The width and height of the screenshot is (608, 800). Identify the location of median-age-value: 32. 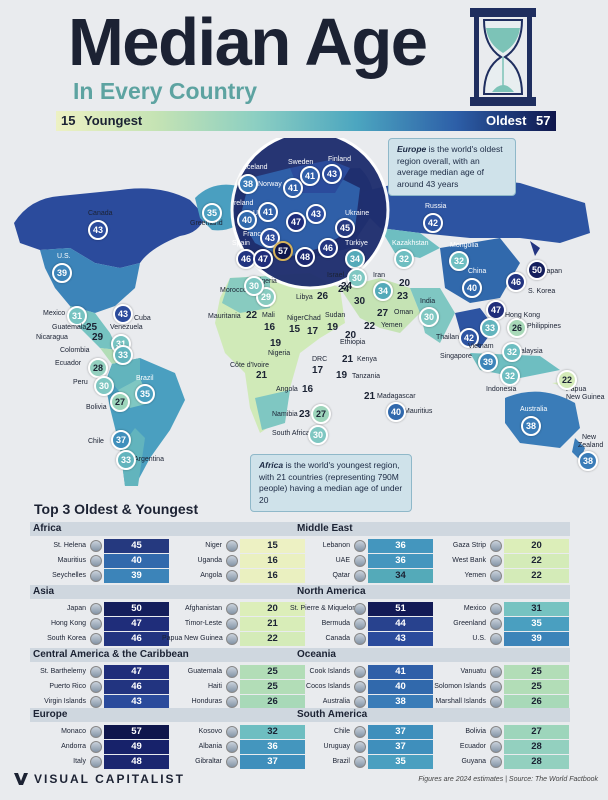
(272, 732).